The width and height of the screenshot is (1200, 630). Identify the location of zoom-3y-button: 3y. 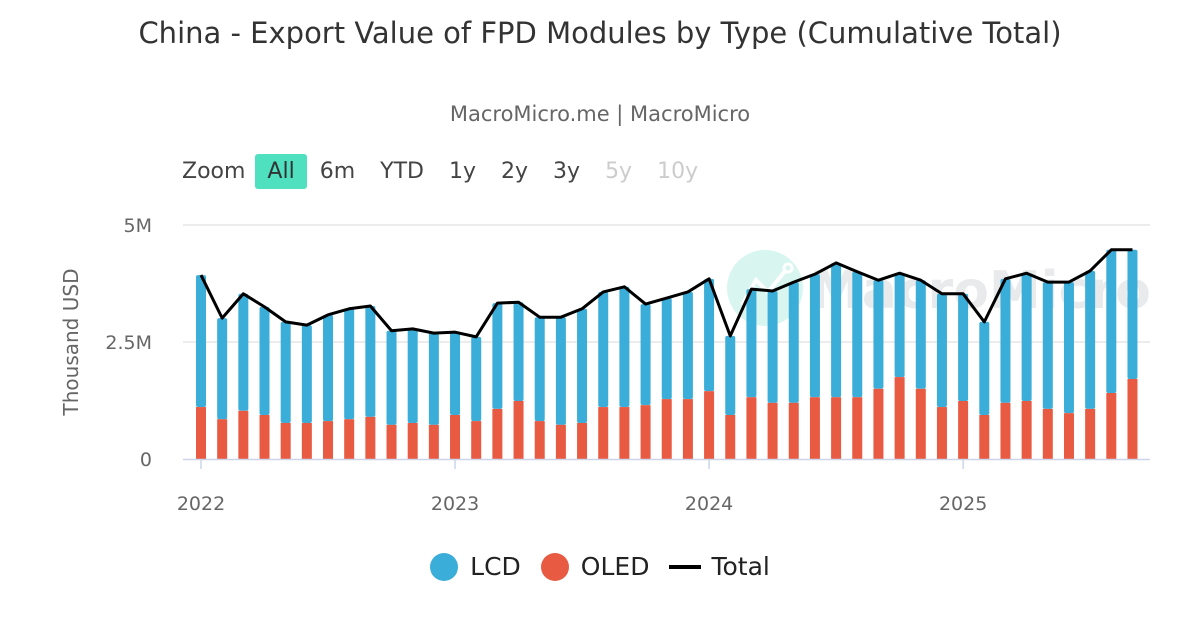
(567, 171).